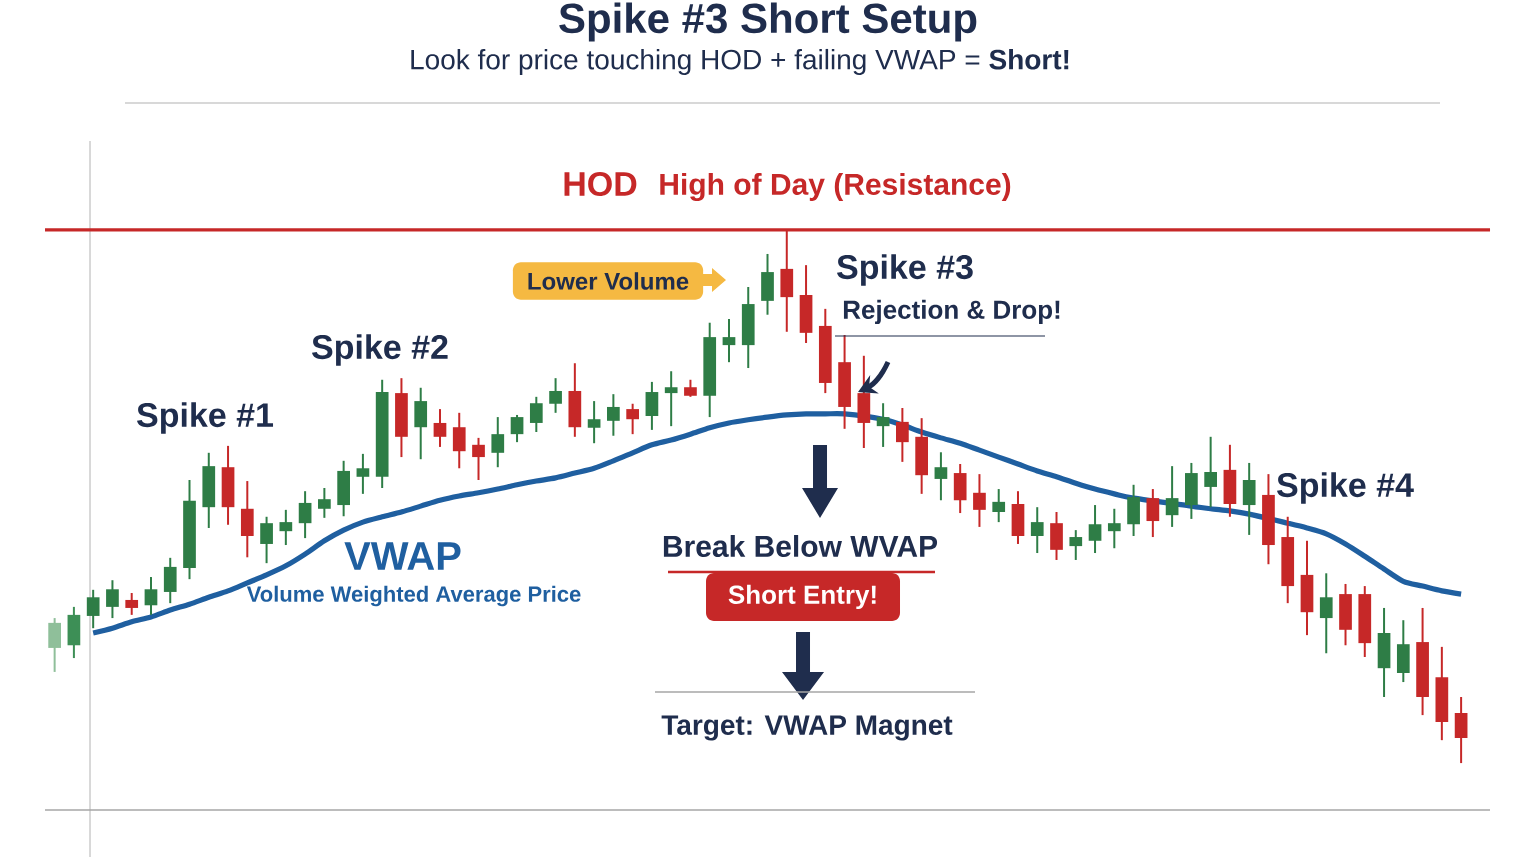 Image resolution: width=1536 pixels, height=863 pixels. What do you see at coordinates (600, 184) in the screenshot?
I see `ref-line-label: HOD` at bounding box center [600, 184].